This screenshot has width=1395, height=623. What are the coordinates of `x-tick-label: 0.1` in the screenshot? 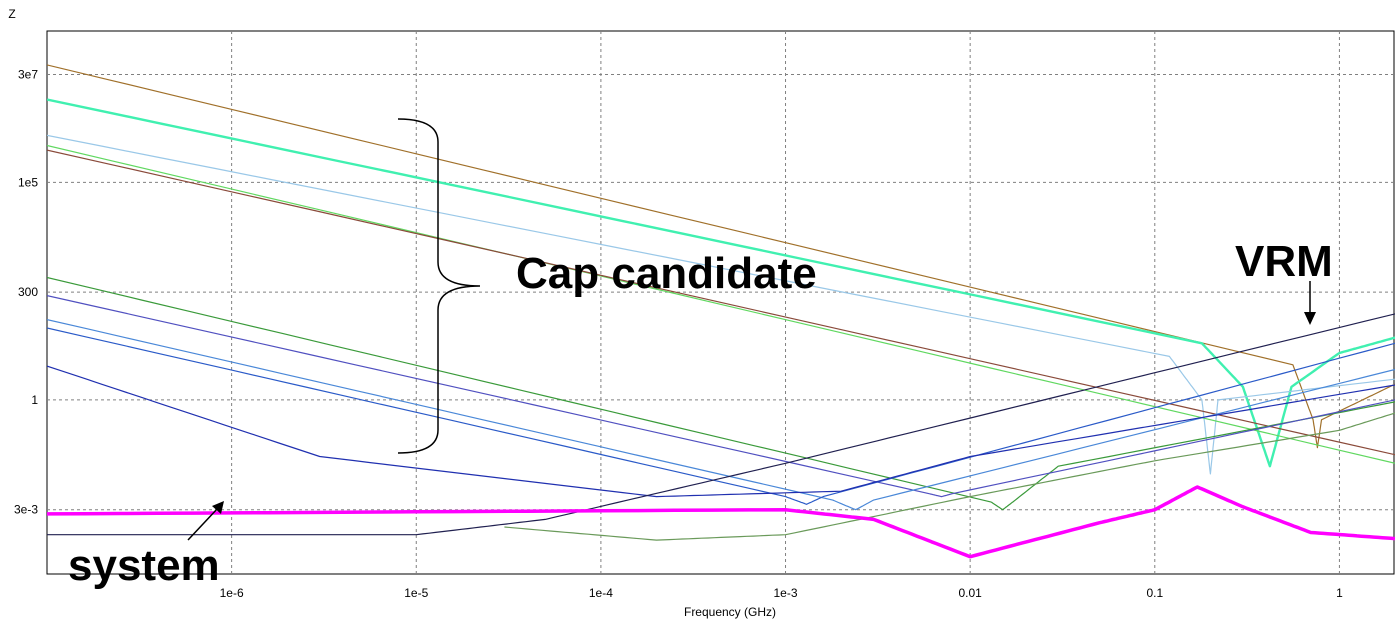 It's located at (1154, 593).